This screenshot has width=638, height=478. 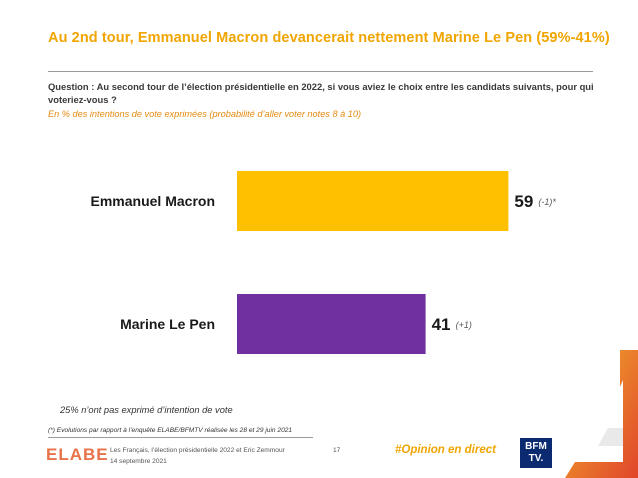 I want to click on elabe-logo: ELABE, so click(x=77, y=455).